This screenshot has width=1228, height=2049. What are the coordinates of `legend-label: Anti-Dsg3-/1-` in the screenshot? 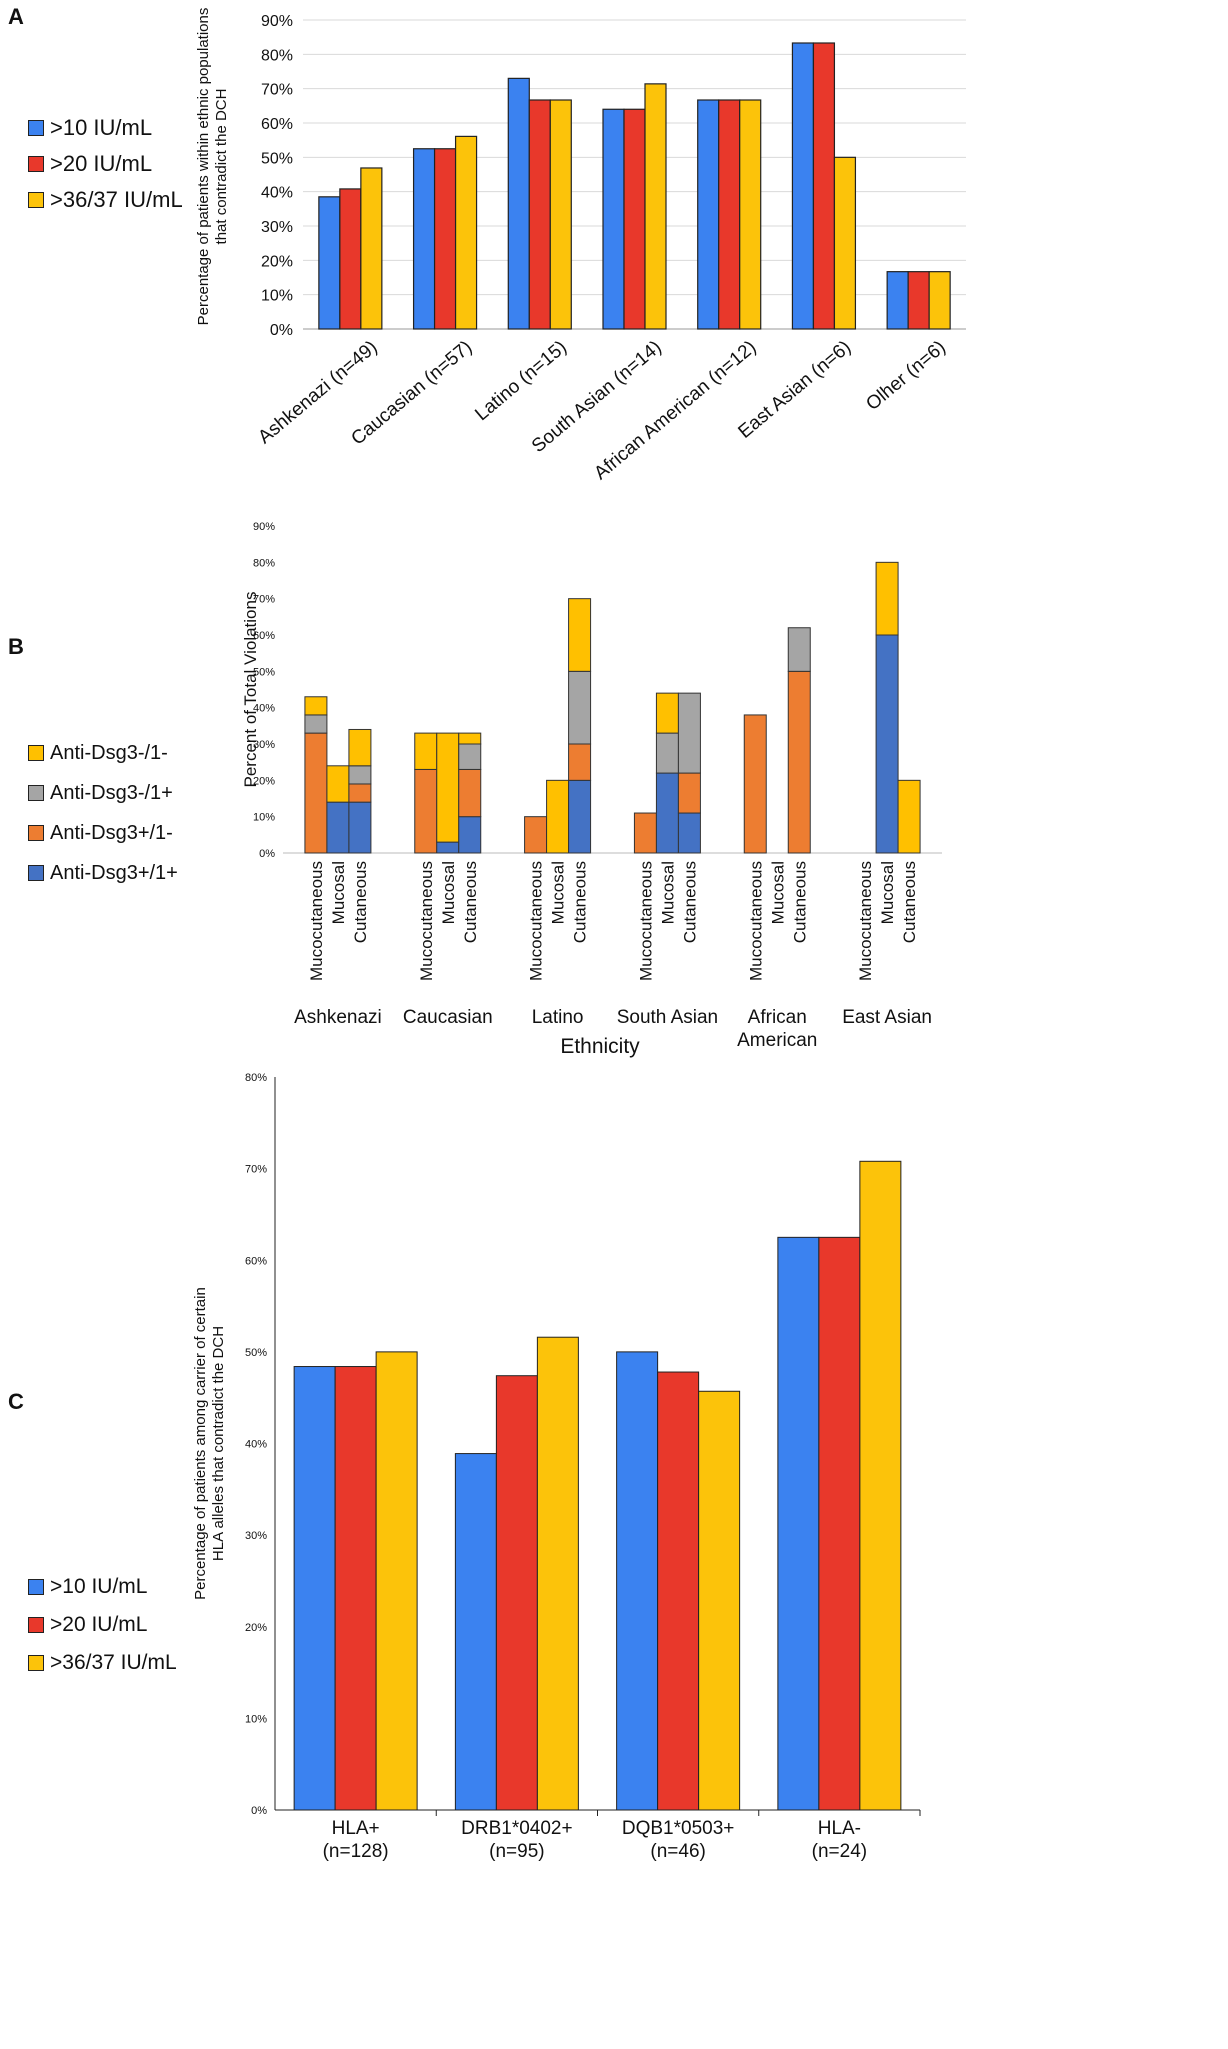 It's located at (109, 752).